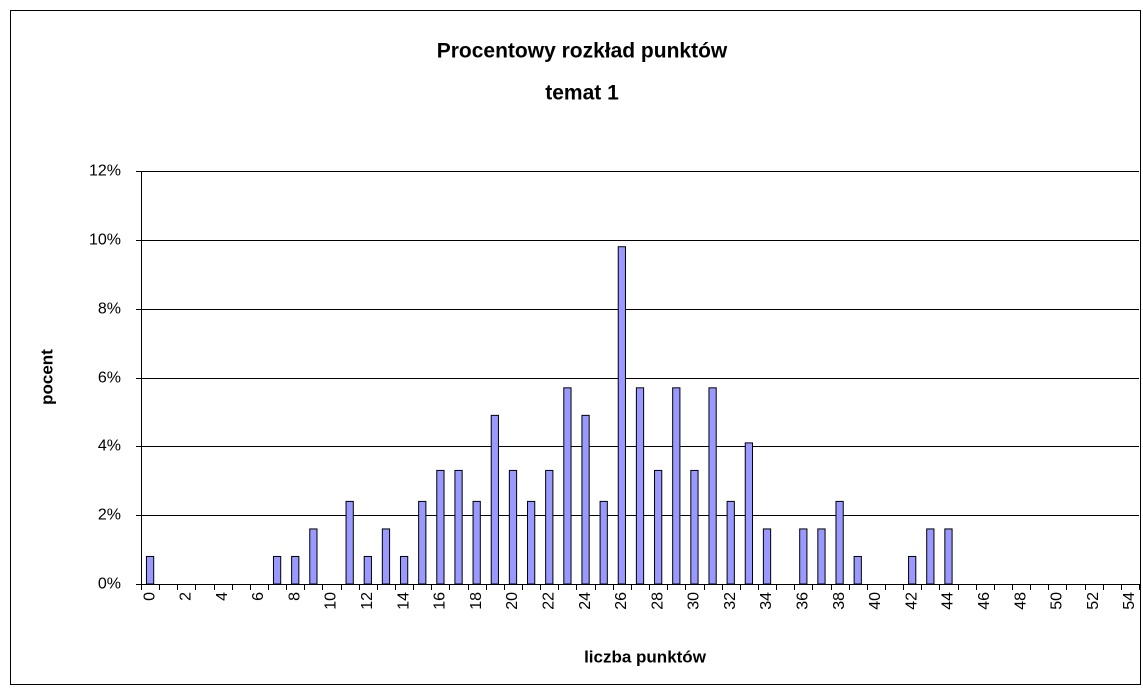 The height and width of the screenshot is (691, 1143). What do you see at coordinates (149, 596) in the screenshot?
I see `x-tick-label: 0` at bounding box center [149, 596].